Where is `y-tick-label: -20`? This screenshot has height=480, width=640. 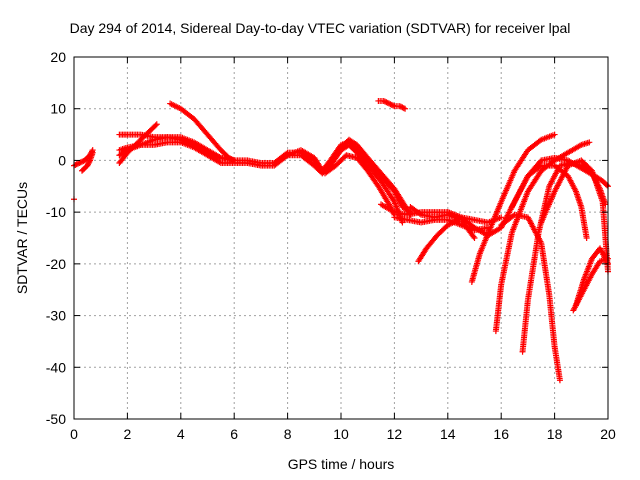 y-tick-label: -20 is located at coordinates (56, 264).